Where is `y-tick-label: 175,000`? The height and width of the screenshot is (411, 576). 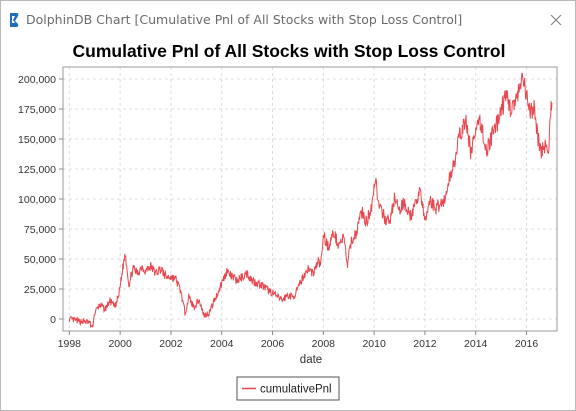 y-tick-label: 175,000 is located at coordinates (37, 110).